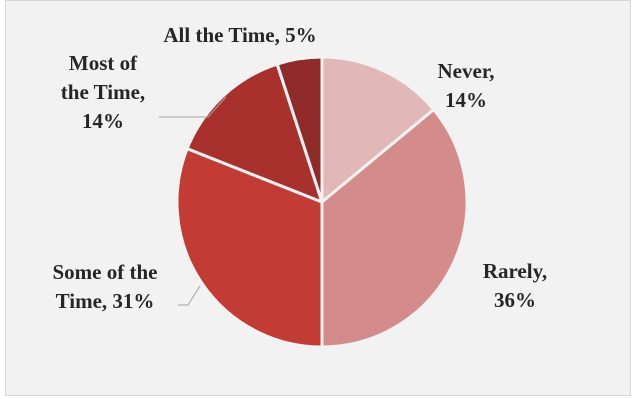  I want to click on data-label-line: Rarely,, so click(515, 271).